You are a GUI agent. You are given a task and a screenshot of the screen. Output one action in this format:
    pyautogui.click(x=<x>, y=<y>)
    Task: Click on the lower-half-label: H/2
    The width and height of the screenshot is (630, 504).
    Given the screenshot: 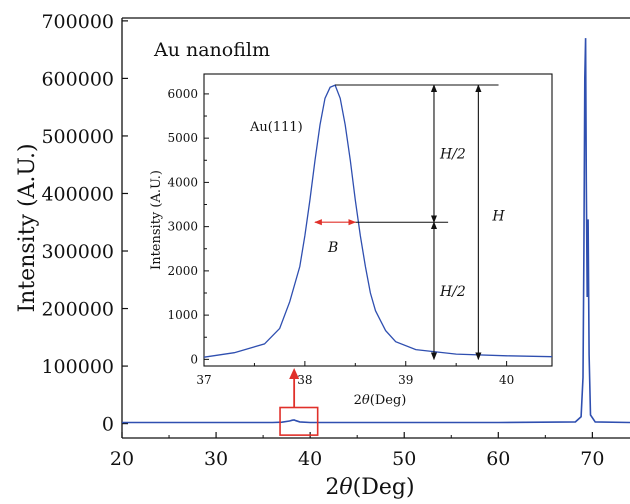 What is the action you would take?
    pyautogui.click(x=452, y=292)
    